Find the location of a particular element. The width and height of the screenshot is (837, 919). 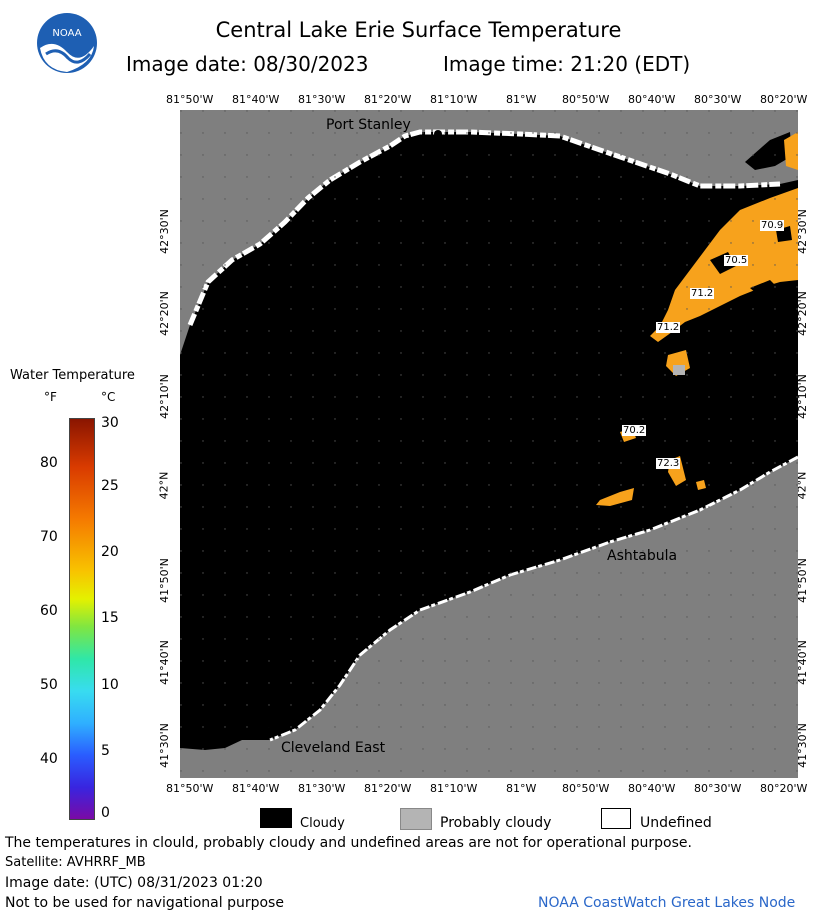

c-tick: 30 is located at coordinates (110, 423).